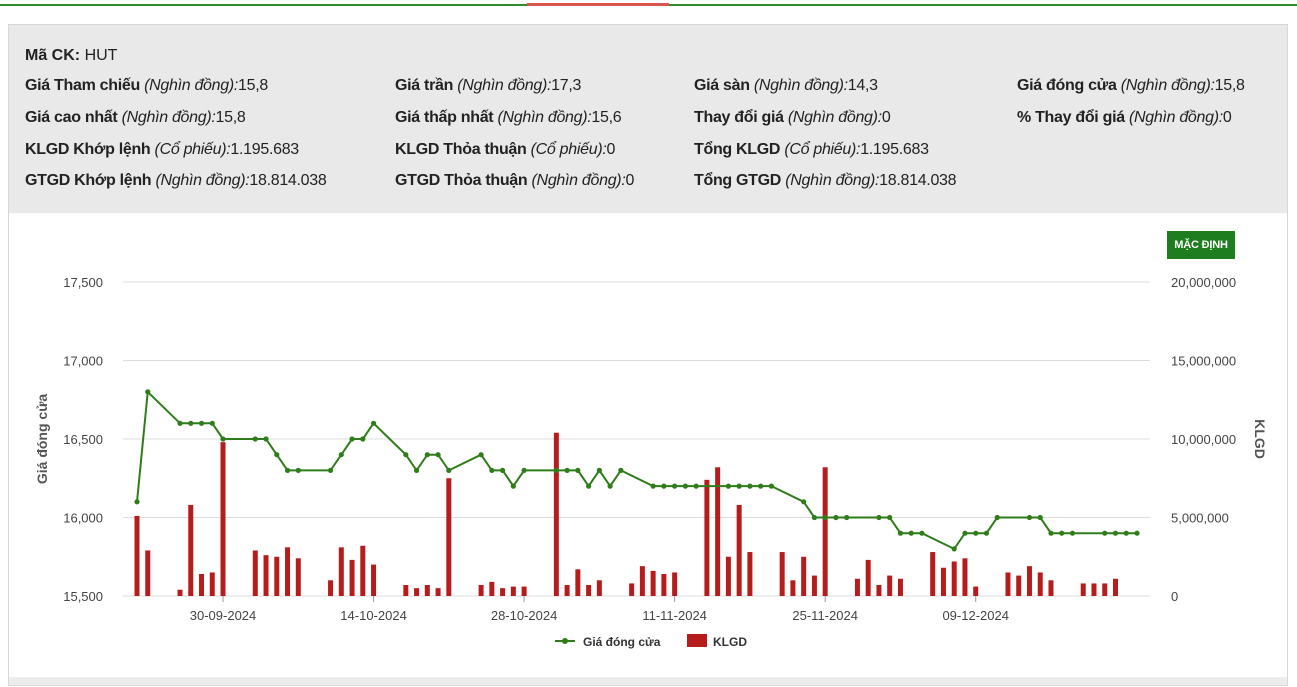 The height and width of the screenshot is (687, 1297). Describe the element at coordinates (598, 4) in the screenshot. I see `active-tab-indicator` at that location.